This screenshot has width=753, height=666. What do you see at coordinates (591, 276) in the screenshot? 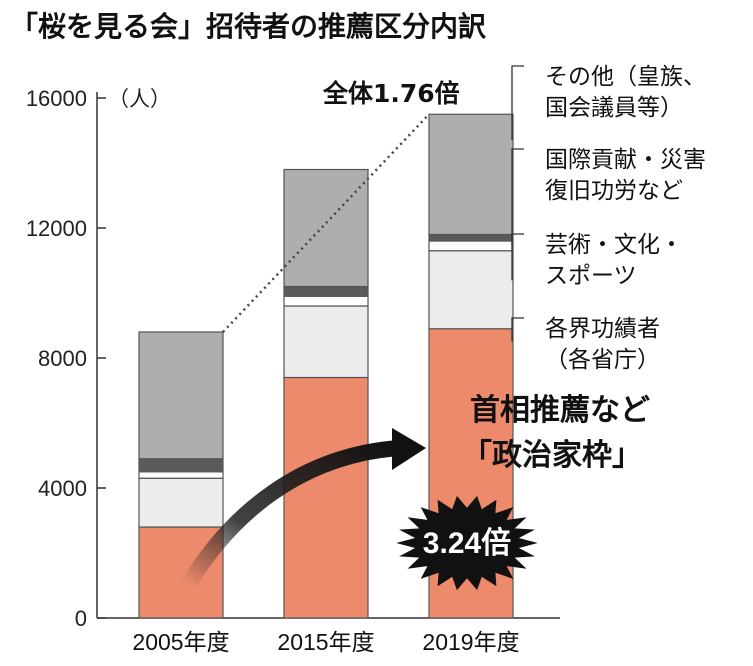
I see `legend-label: スポーツ` at bounding box center [591, 276].